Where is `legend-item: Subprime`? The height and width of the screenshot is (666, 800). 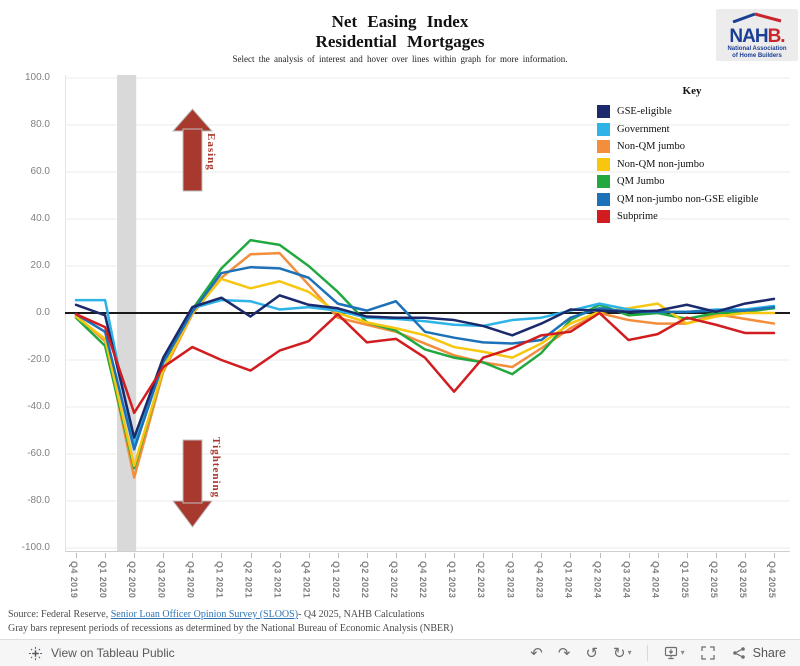 legend-item: Subprime is located at coordinates (697, 217).